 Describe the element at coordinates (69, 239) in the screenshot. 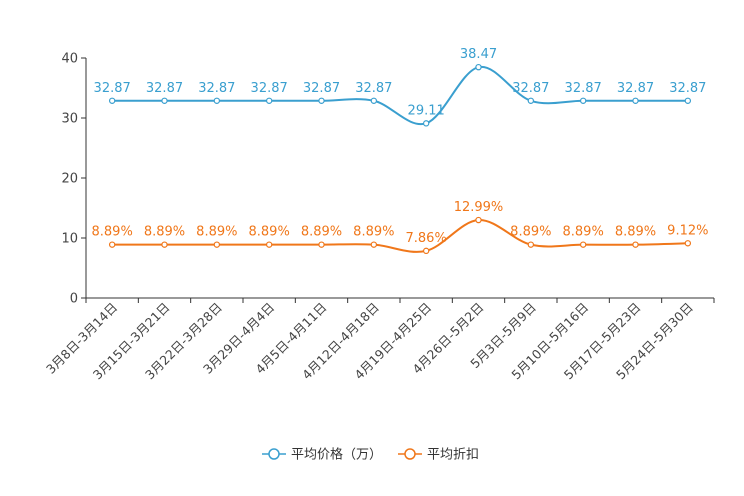

I see `y-tick-label: 10` at that location.